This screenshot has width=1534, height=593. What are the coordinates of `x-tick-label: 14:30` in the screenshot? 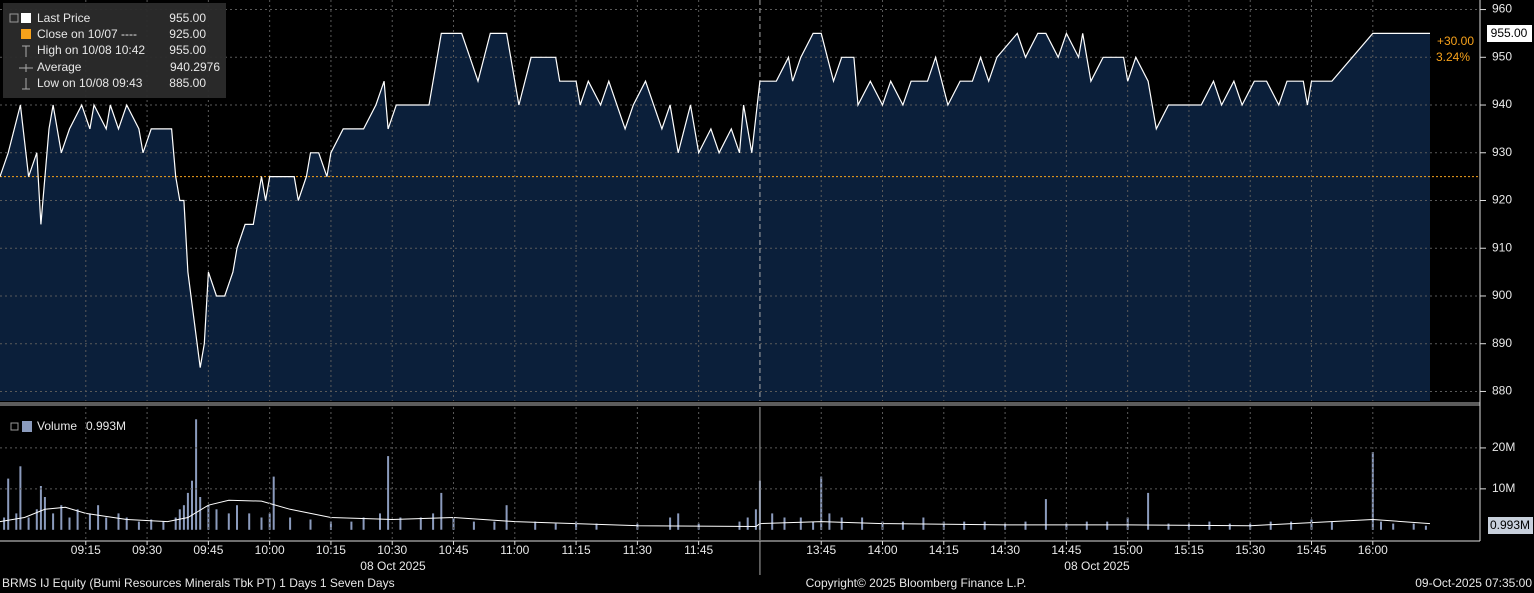 It's located at (1005, 550).